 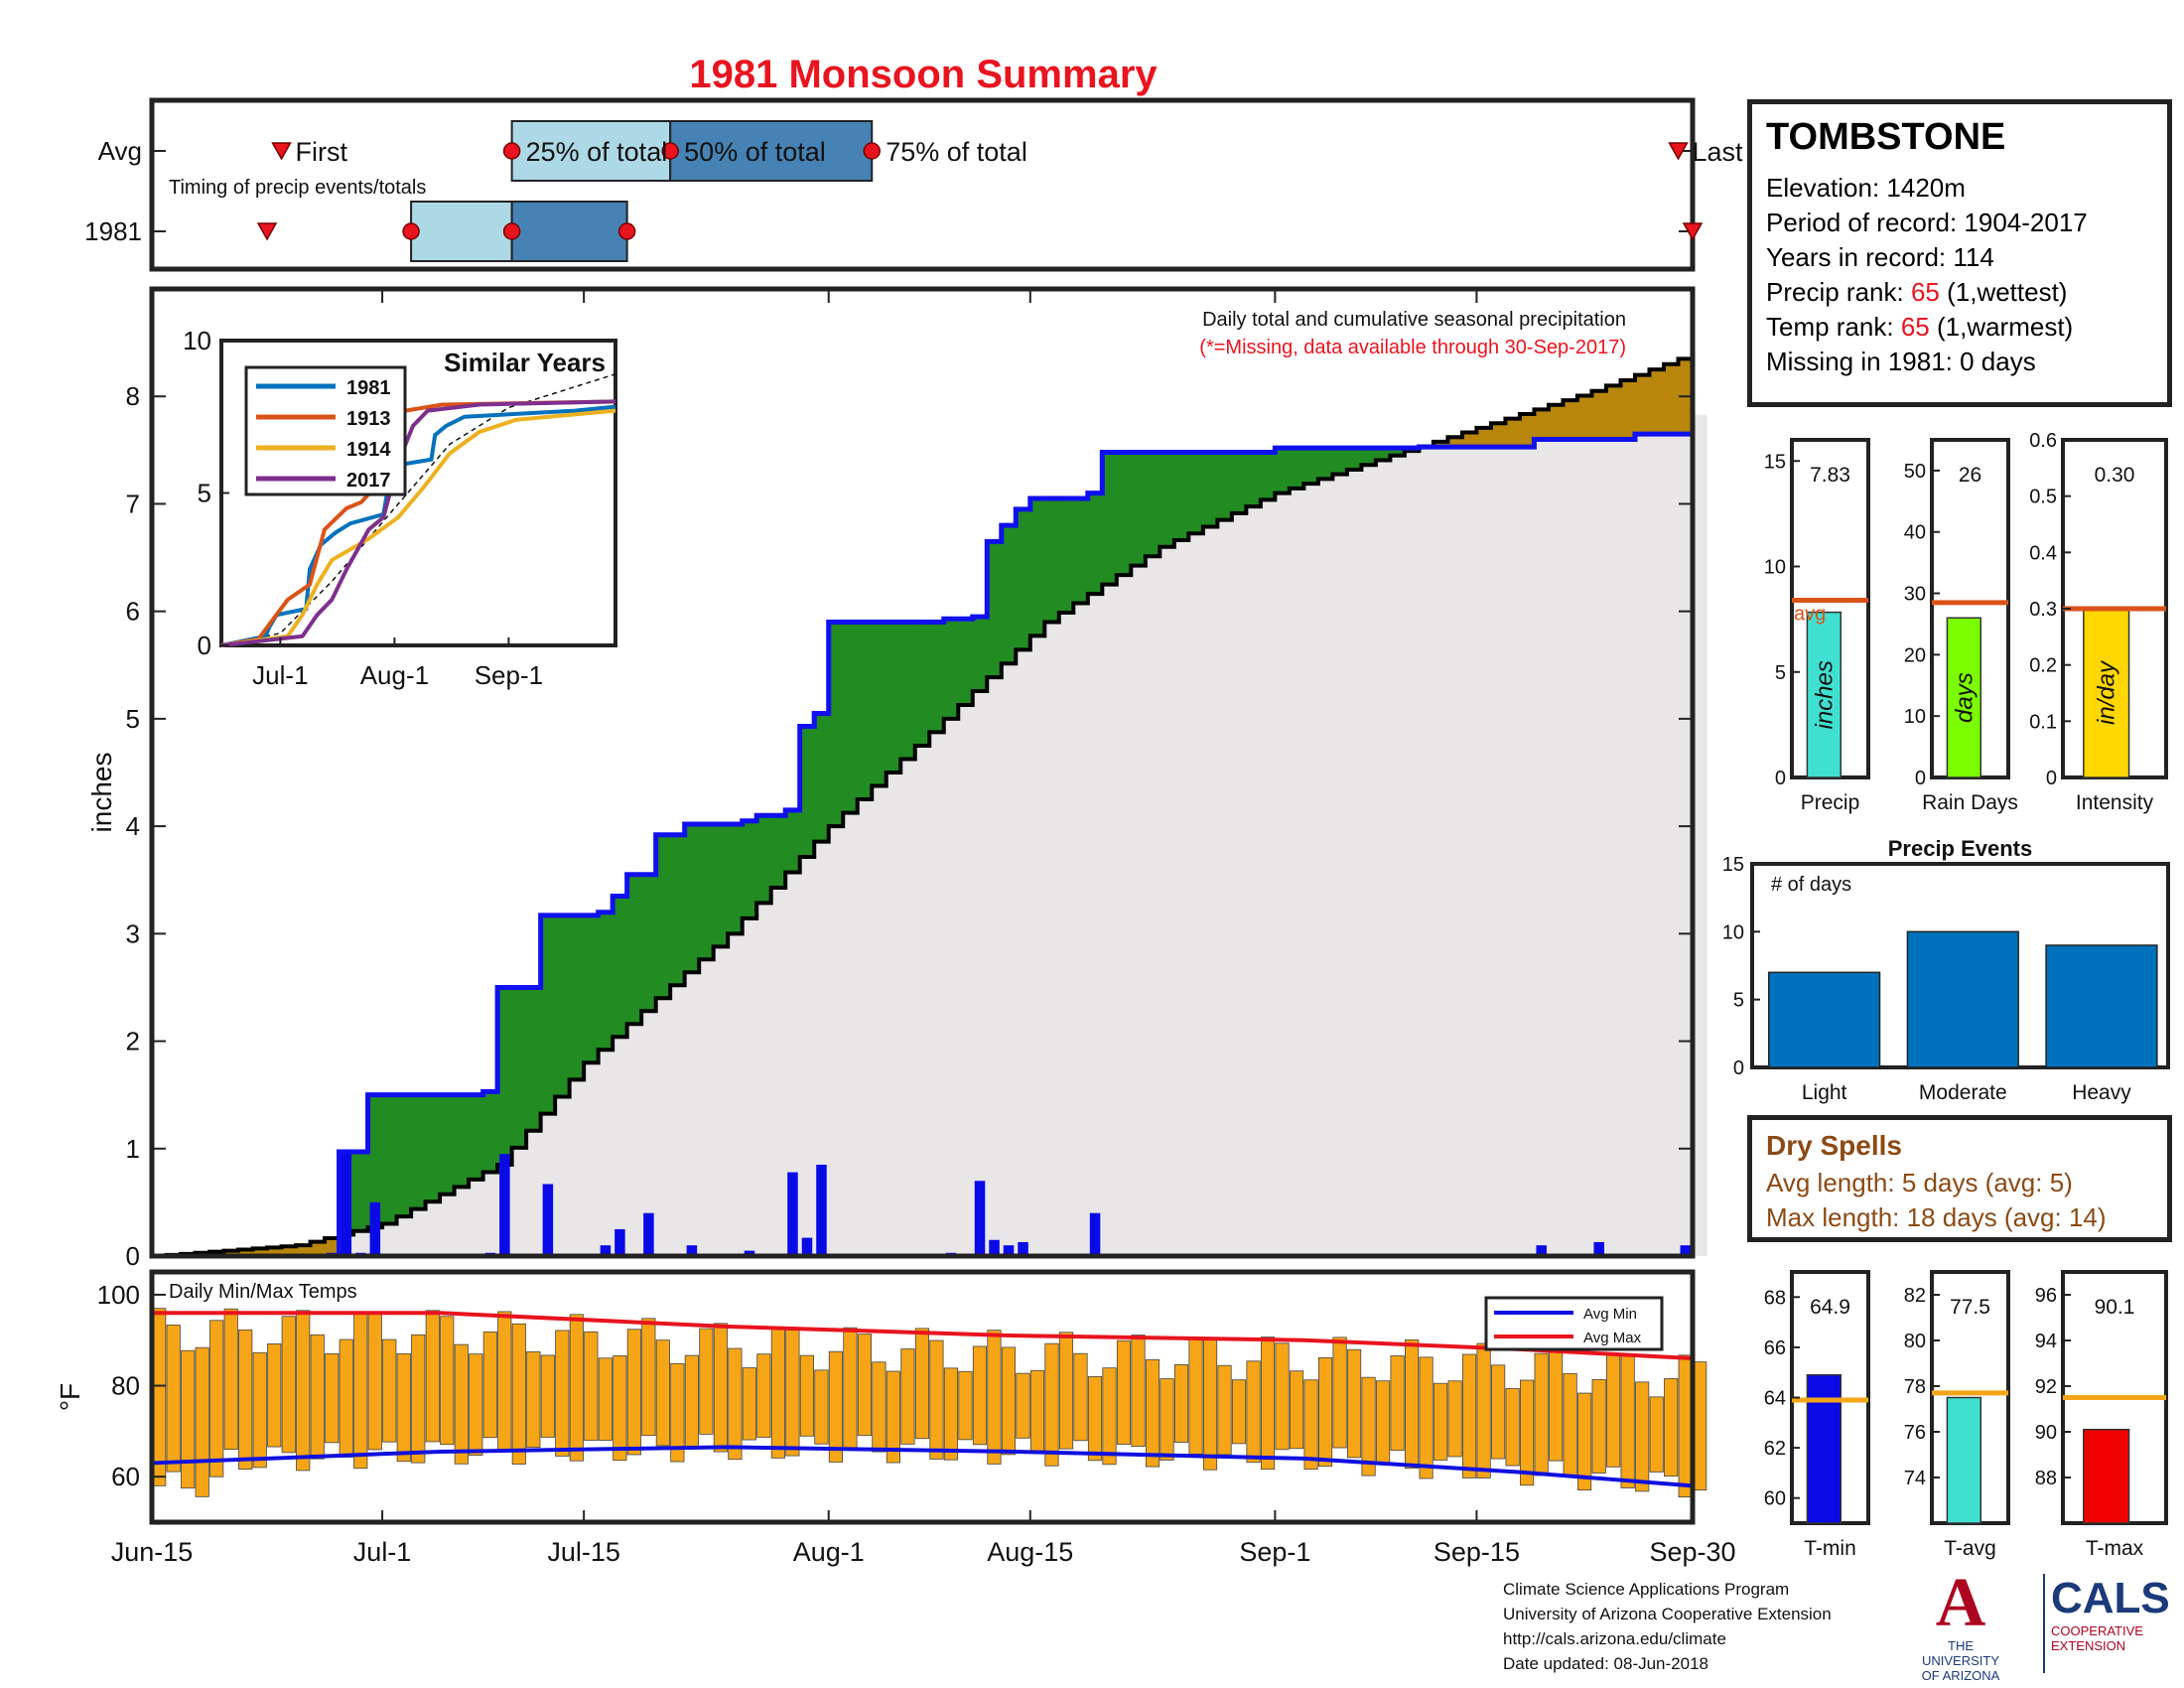 What do you see at coordinates (133, 1256) in the screenshot?
I see `y-tick-label: 0` at bounding box center [133, 1256].